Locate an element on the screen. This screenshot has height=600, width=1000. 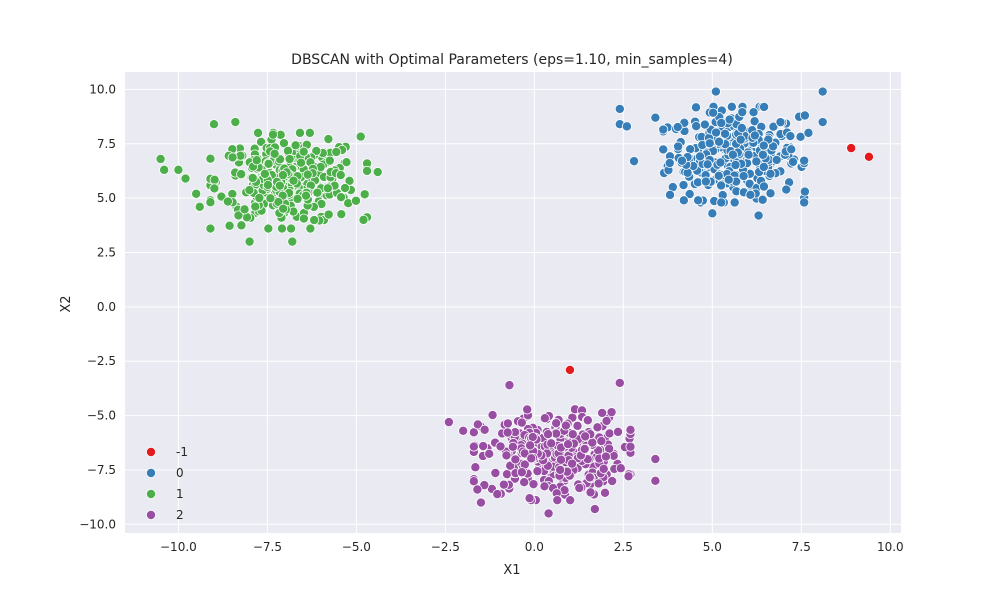
y-axis-ticks: 10.0 7.5 5.0 2.5 0.0 −2.5 −5.0 −7.5 −10.0 is located at coordinates (97, 306).